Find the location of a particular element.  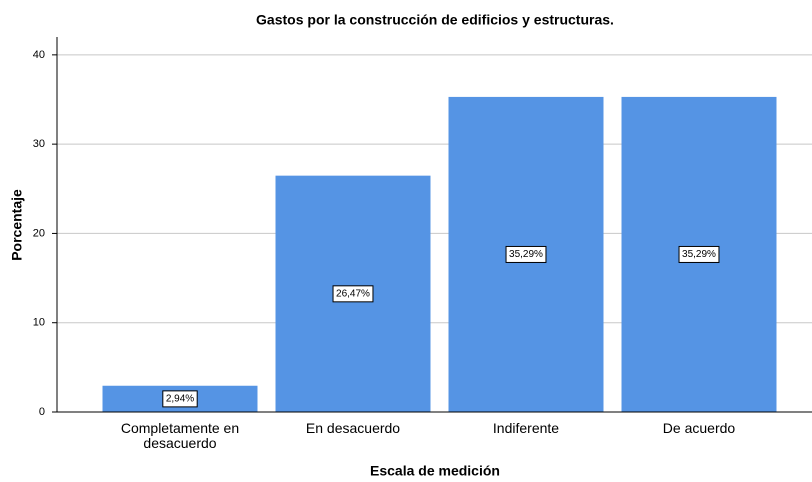

y-tick-label: 20 is located at coordinates (39, 233).